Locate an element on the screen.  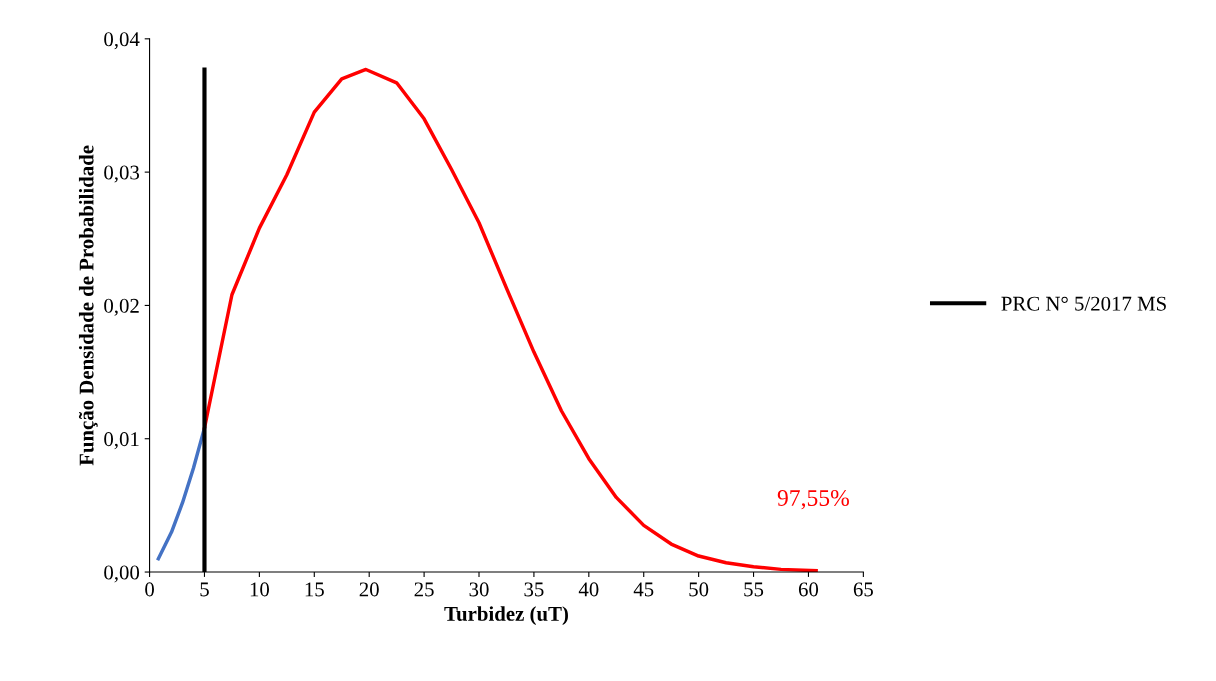
y-tick-label: 0,03 is located at coordinates (122, 174).